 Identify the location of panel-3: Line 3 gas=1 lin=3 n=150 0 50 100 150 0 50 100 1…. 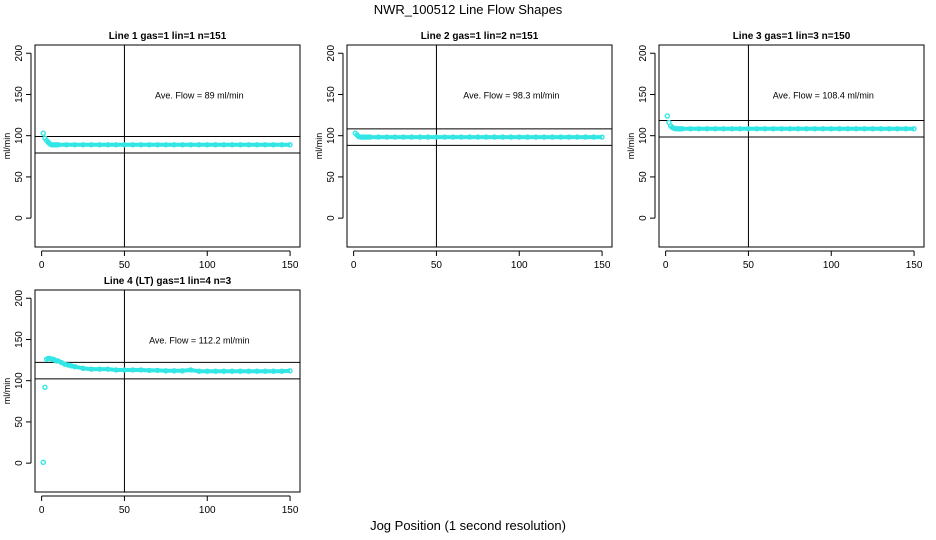
(775, 151).